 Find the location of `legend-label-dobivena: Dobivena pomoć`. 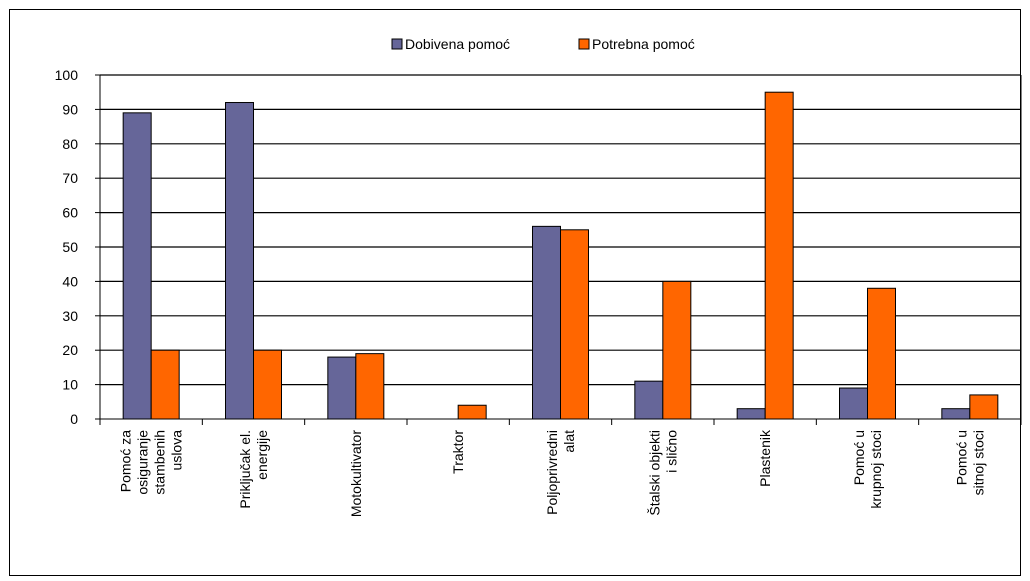

legend-label-dobivena: Dobivena pomoć is located at coordinates (457, 44).